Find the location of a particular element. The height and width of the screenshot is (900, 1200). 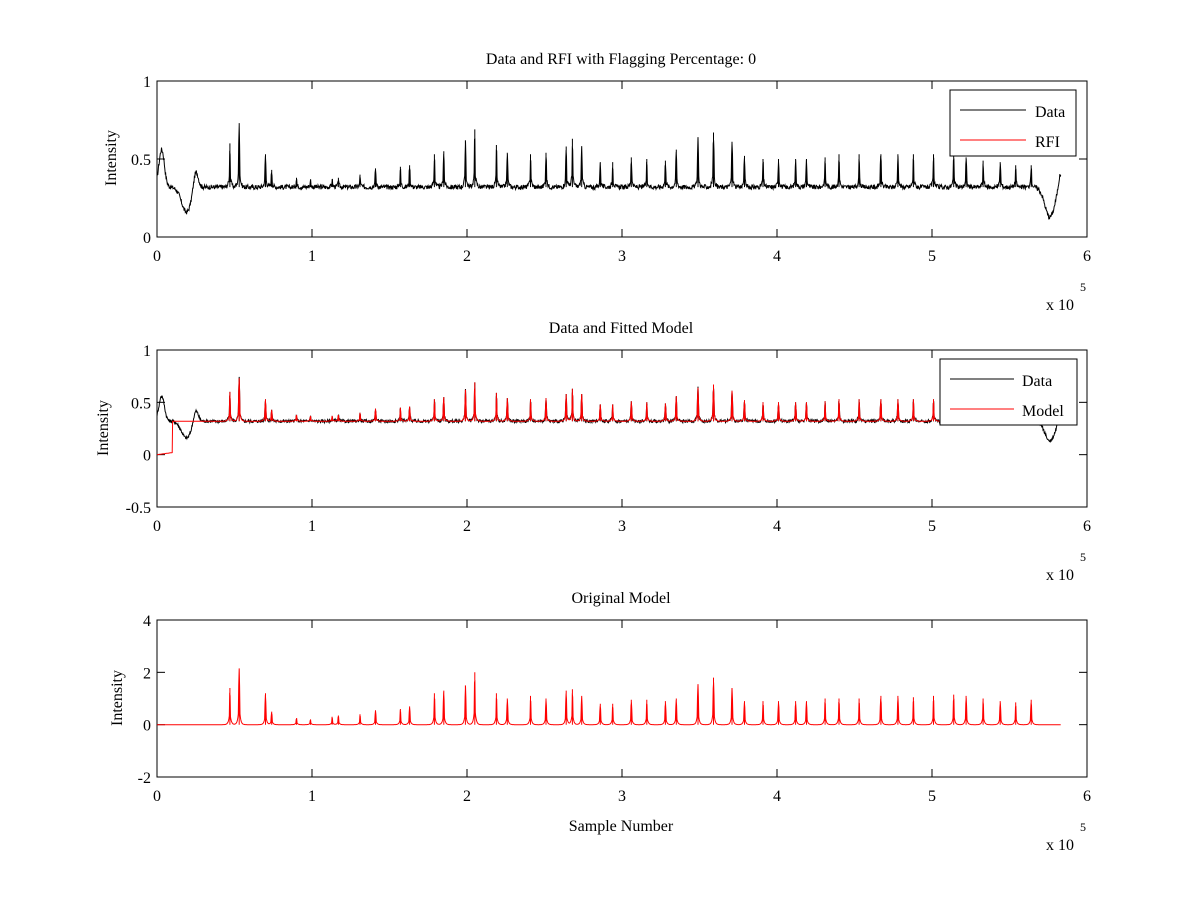

subplot-1-xexponent-power: 5 is located at coordinates (1083, 287).